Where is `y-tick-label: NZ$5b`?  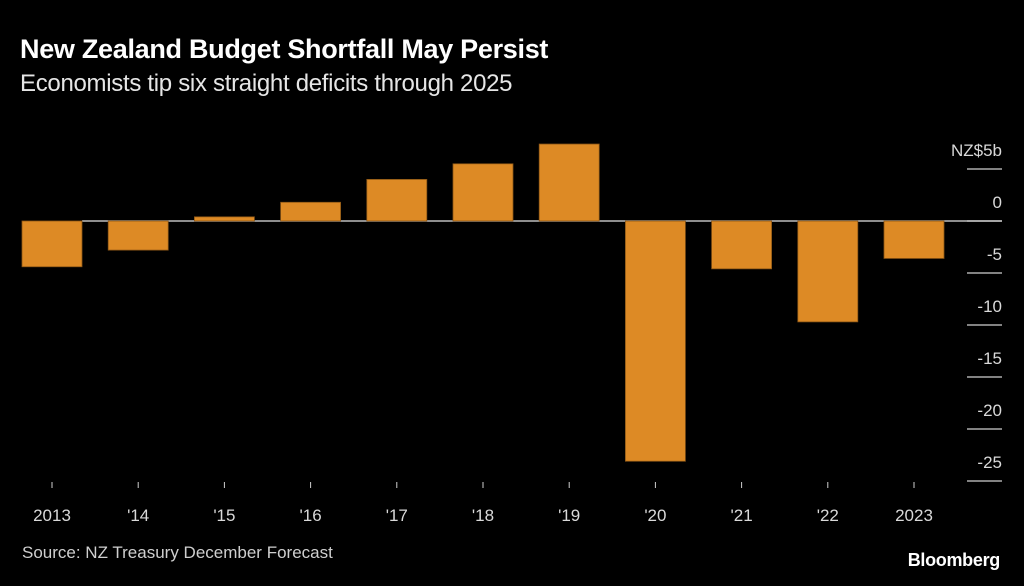
y-tick-label: NZ$5b is located at coordinates (976, 150).